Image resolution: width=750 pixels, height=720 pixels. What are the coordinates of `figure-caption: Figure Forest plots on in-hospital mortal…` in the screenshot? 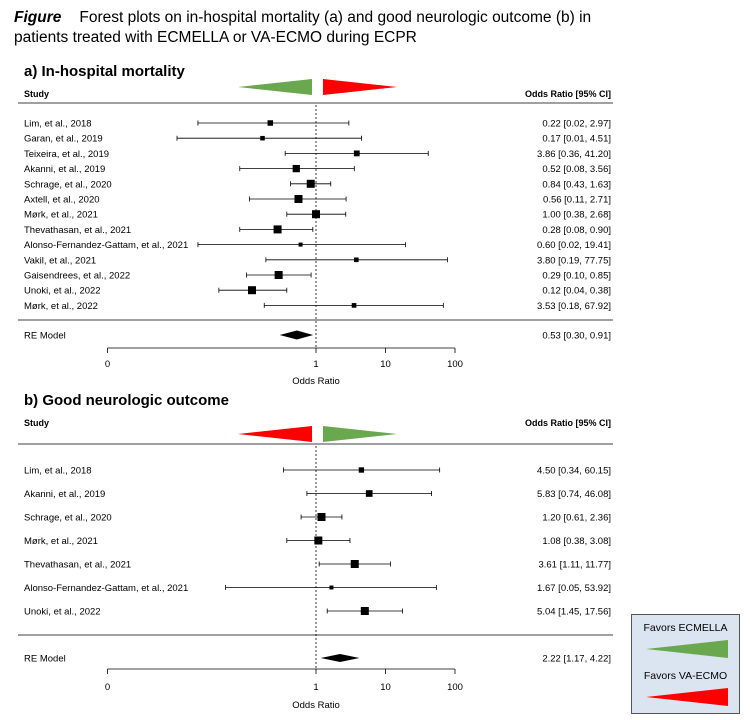 It's located at (324, 28).